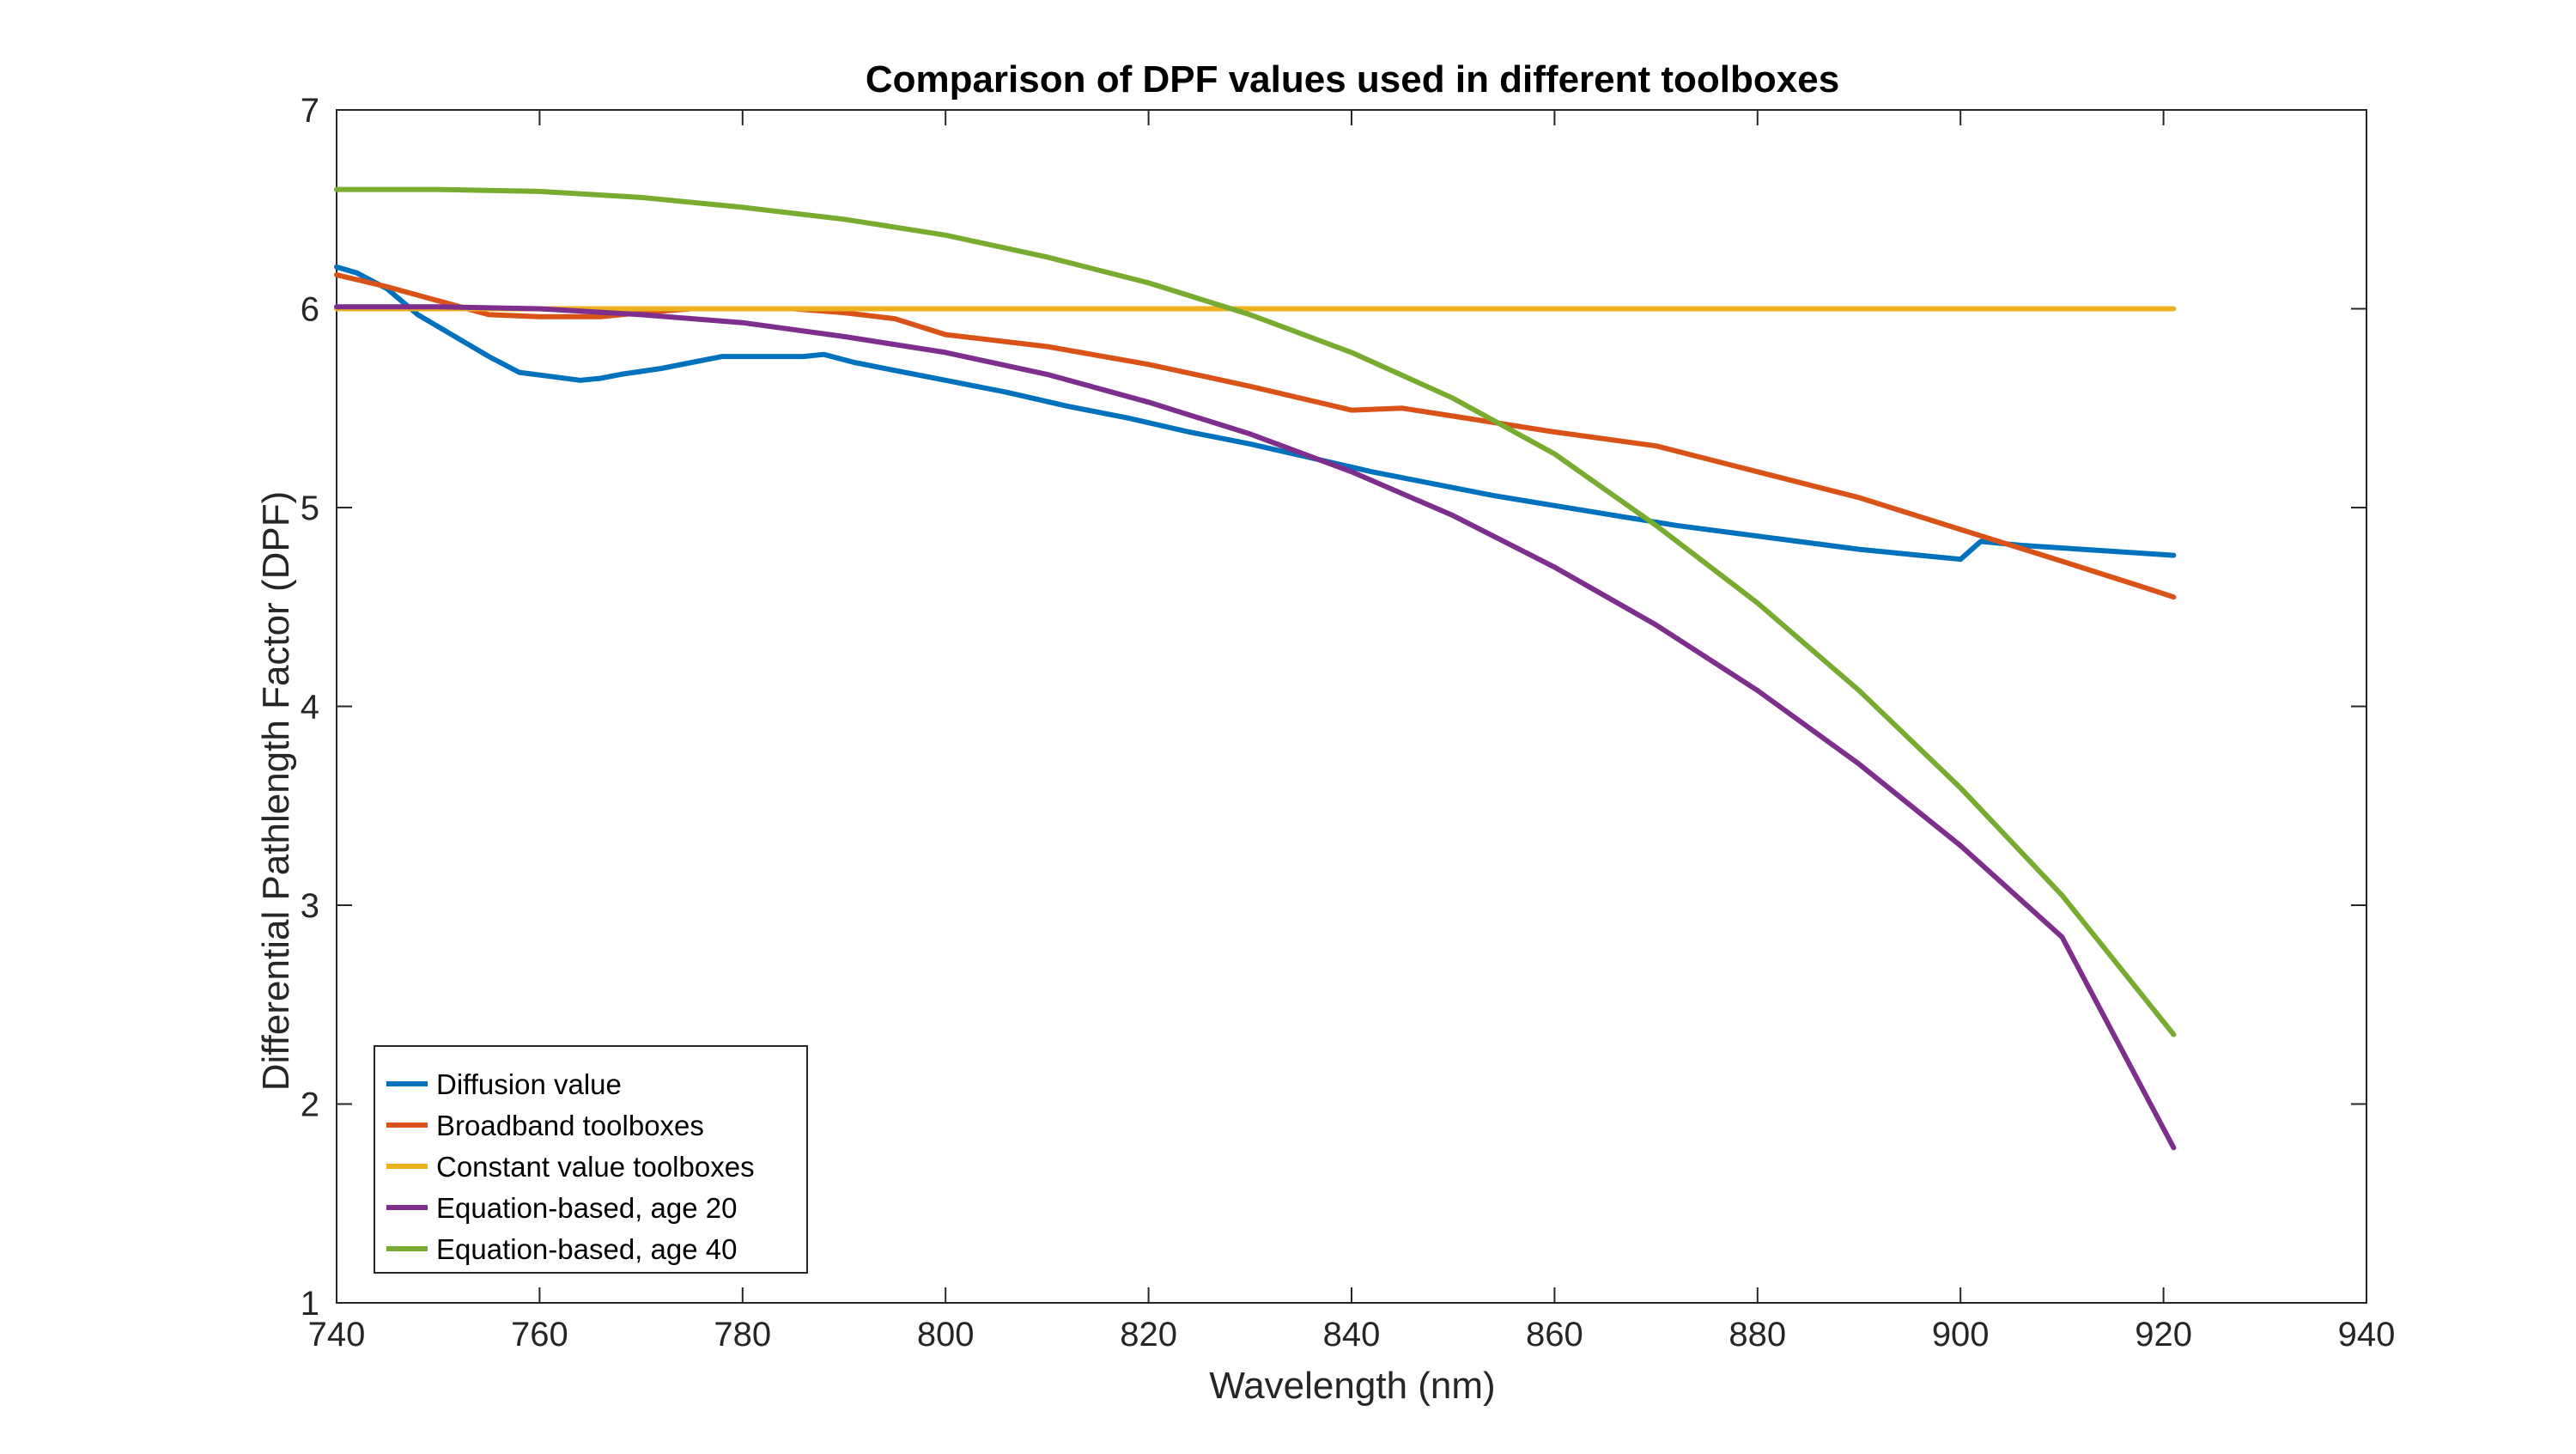  What do you see at coordinates (310, 111) in the screenshot?
I see `y-tick-label: 7` at bounding box center [310, 111].